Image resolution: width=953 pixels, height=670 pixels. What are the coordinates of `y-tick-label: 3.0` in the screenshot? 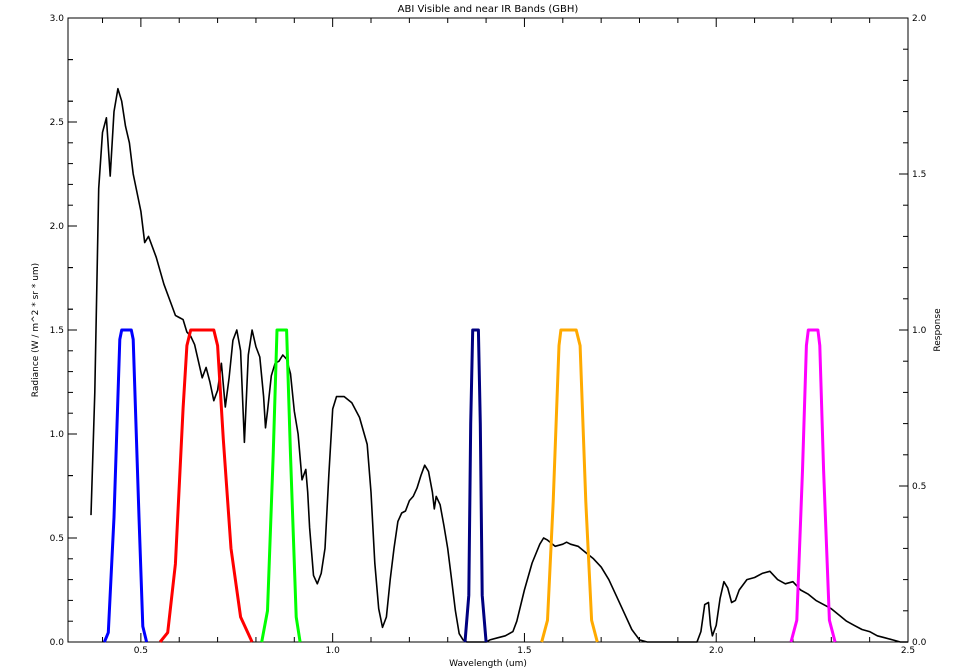 It's located at (57, 19).